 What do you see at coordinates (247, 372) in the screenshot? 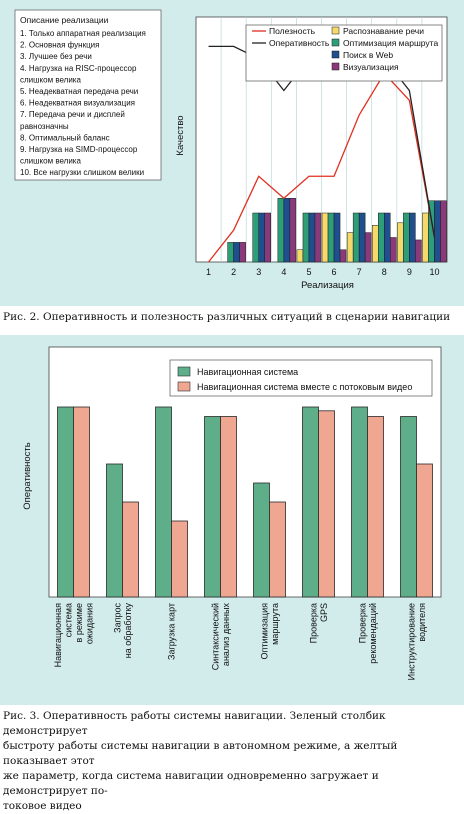
I see `legend-label: Навигационная система` at bounding box center [247, 372].